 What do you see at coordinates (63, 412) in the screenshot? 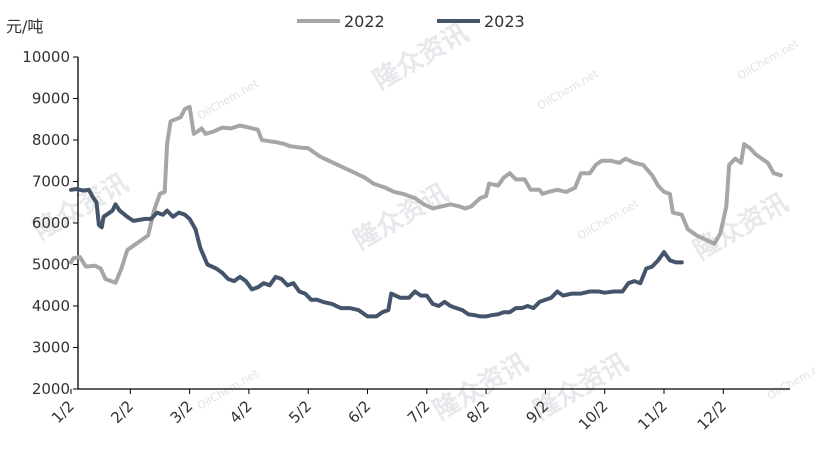
I see `x-tick-label: 1/2` at bounding box center [63, 412].